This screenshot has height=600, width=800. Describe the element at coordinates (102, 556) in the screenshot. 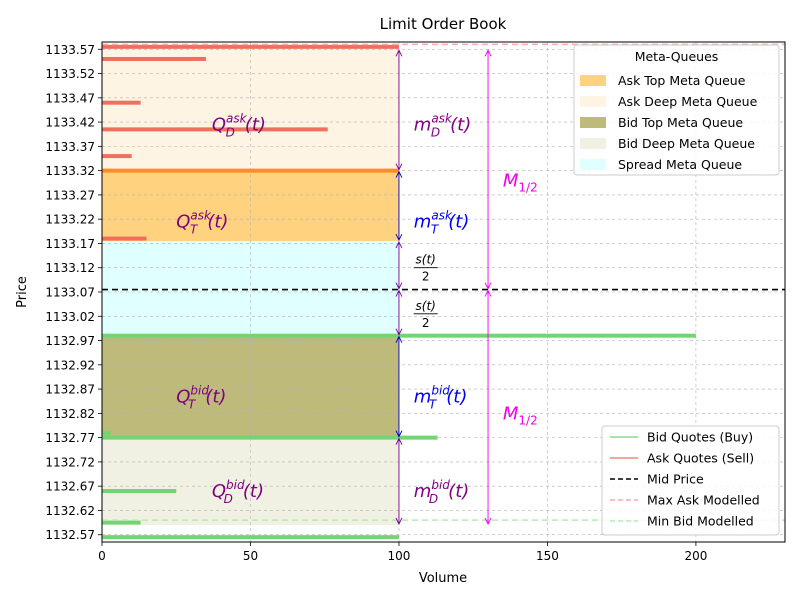

I see `x-tick-label: 0` at that location.